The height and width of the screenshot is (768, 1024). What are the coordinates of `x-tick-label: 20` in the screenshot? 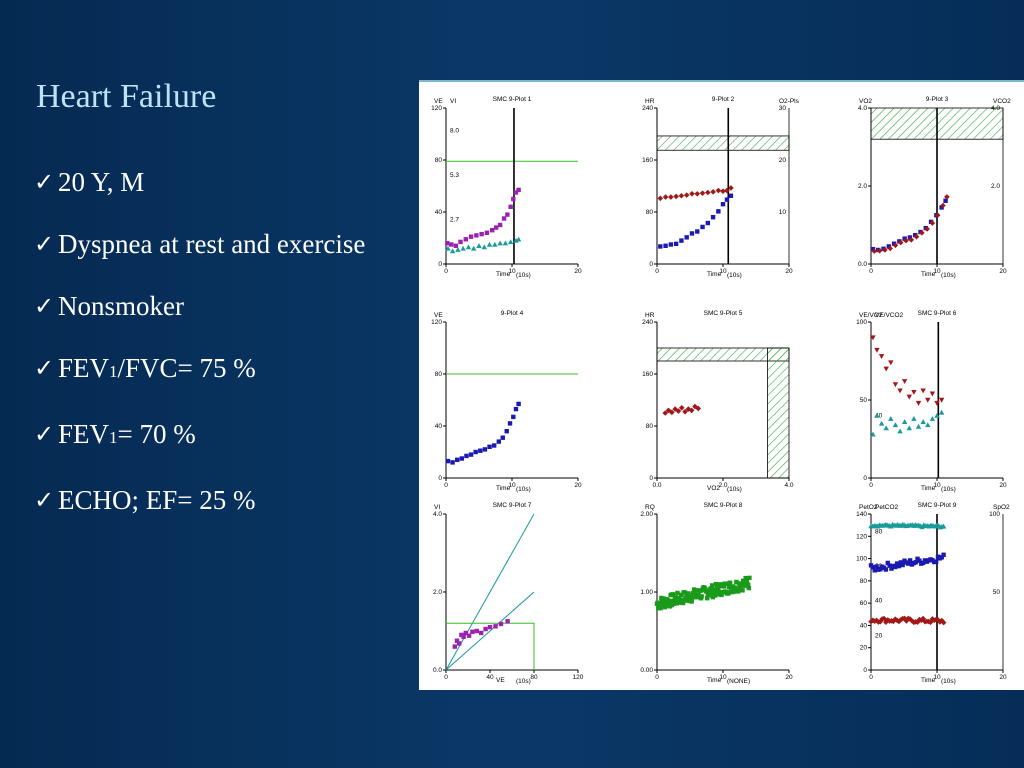 It's located at (1003, 485).